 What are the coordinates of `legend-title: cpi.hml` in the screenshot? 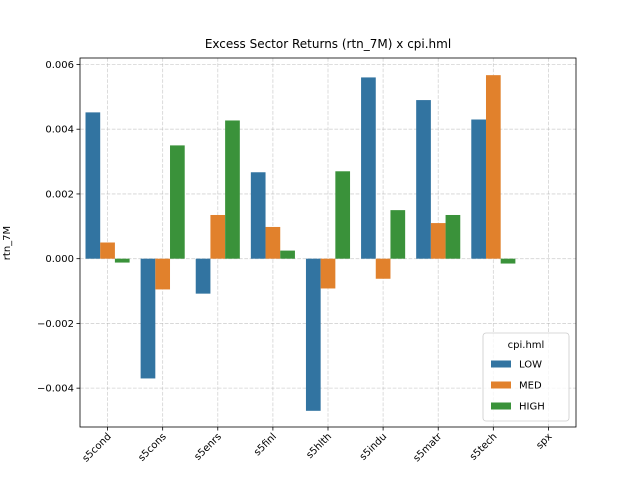 It's located at (526, 345).